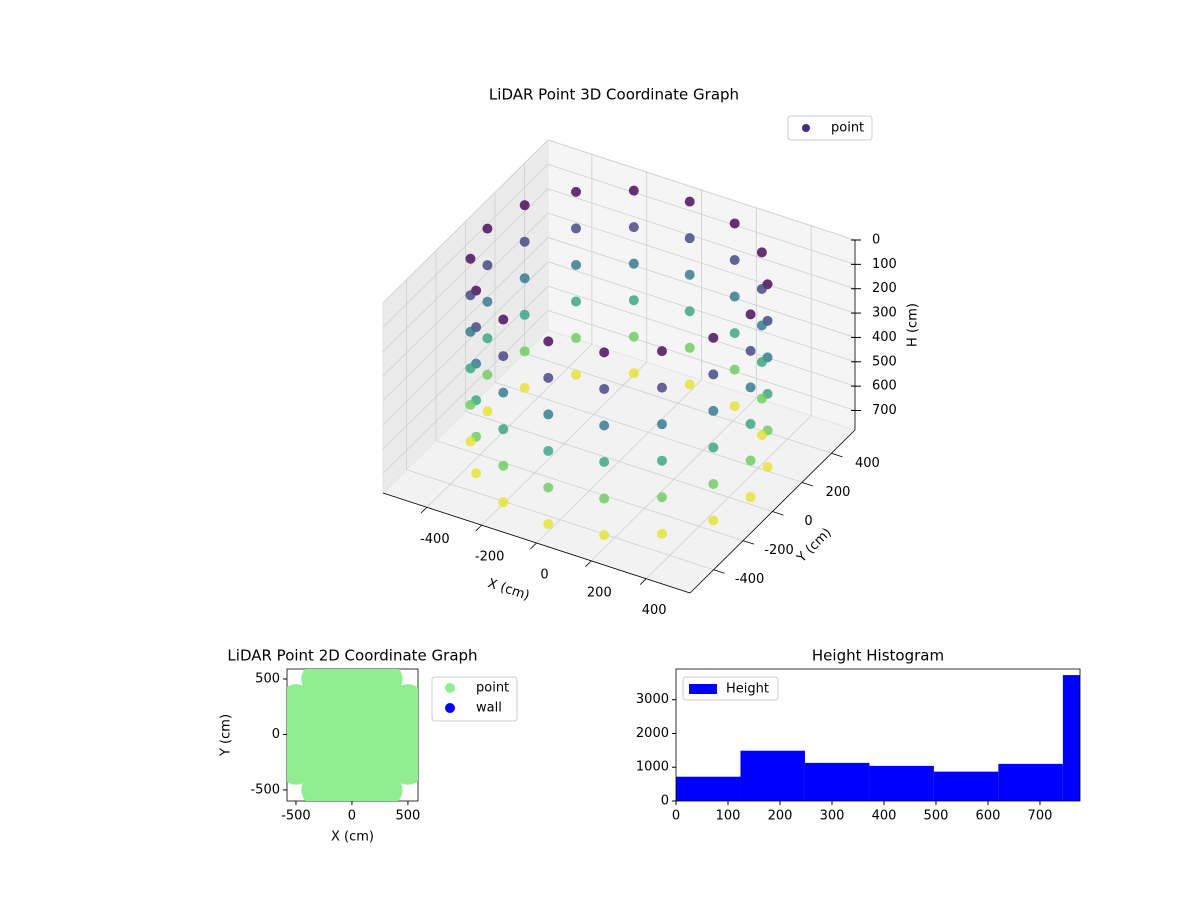 The image size is (1200, 900). I want to click on z-tick-label: 200, so click(884, 288).